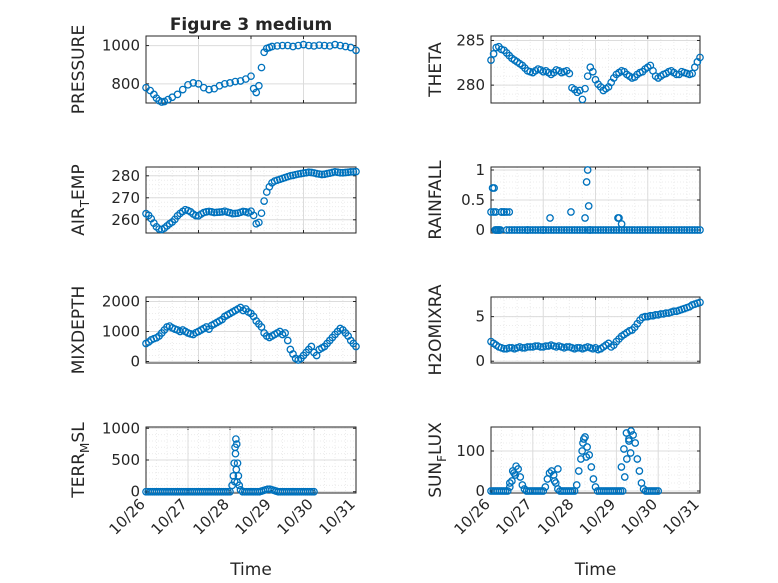 This screenshot has width=778, height=583. I want to click on subplot-5: 0 1000 2000 MIXDEPTH, so click(214, 330).